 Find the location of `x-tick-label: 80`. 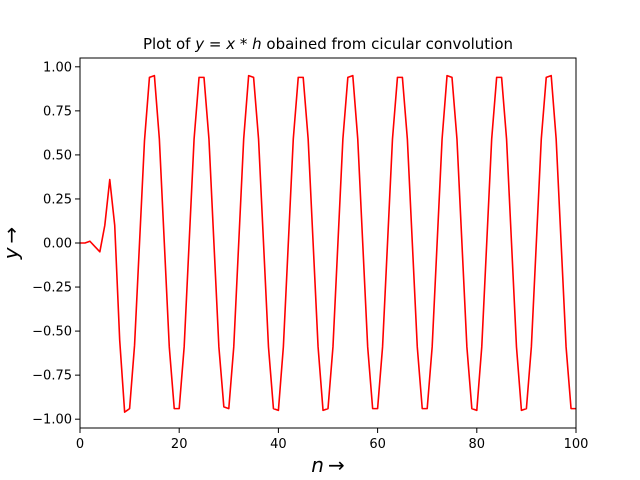

x-tick-label: 80 is located at coordinates (477, 444).